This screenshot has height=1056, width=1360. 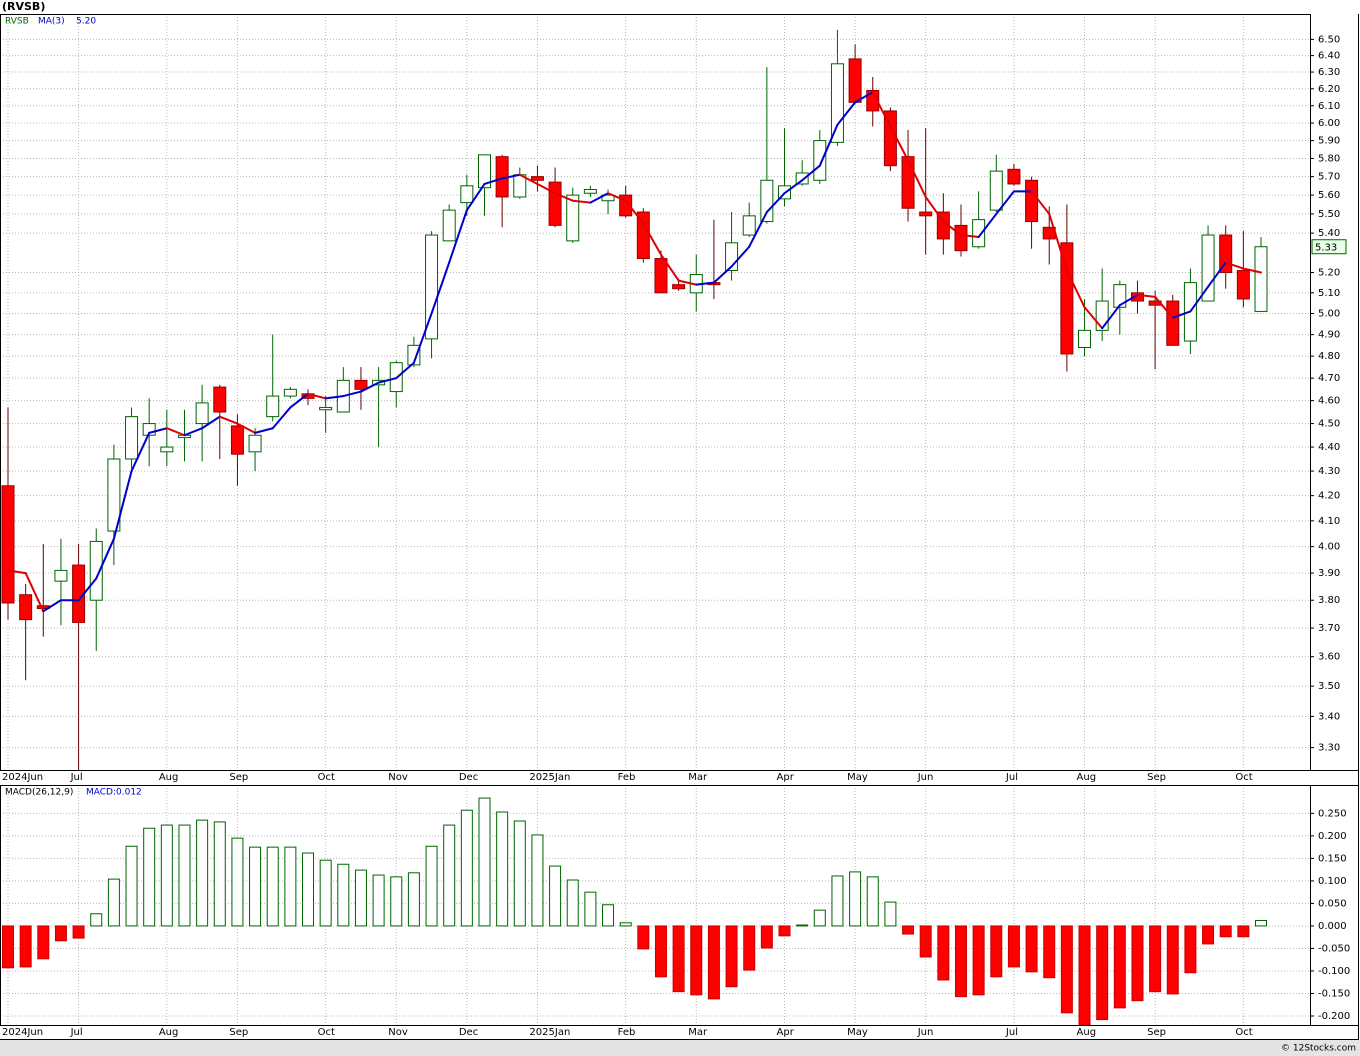 I want to click on page-title: (RVSB), so click(x=23, y=6).